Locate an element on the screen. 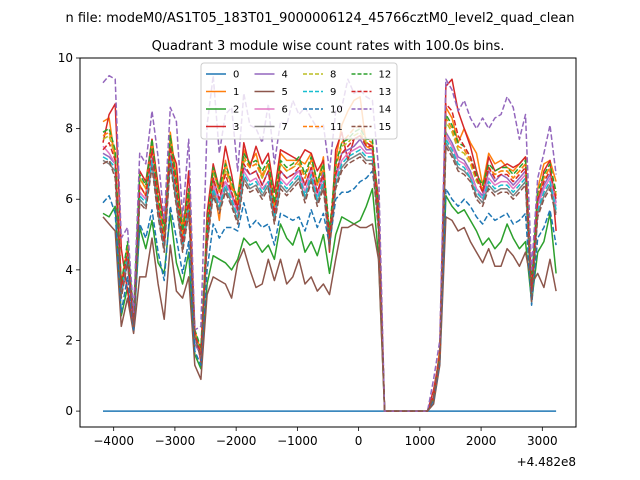  x-tick-label: −2000 is located at coordinates (236, 441).